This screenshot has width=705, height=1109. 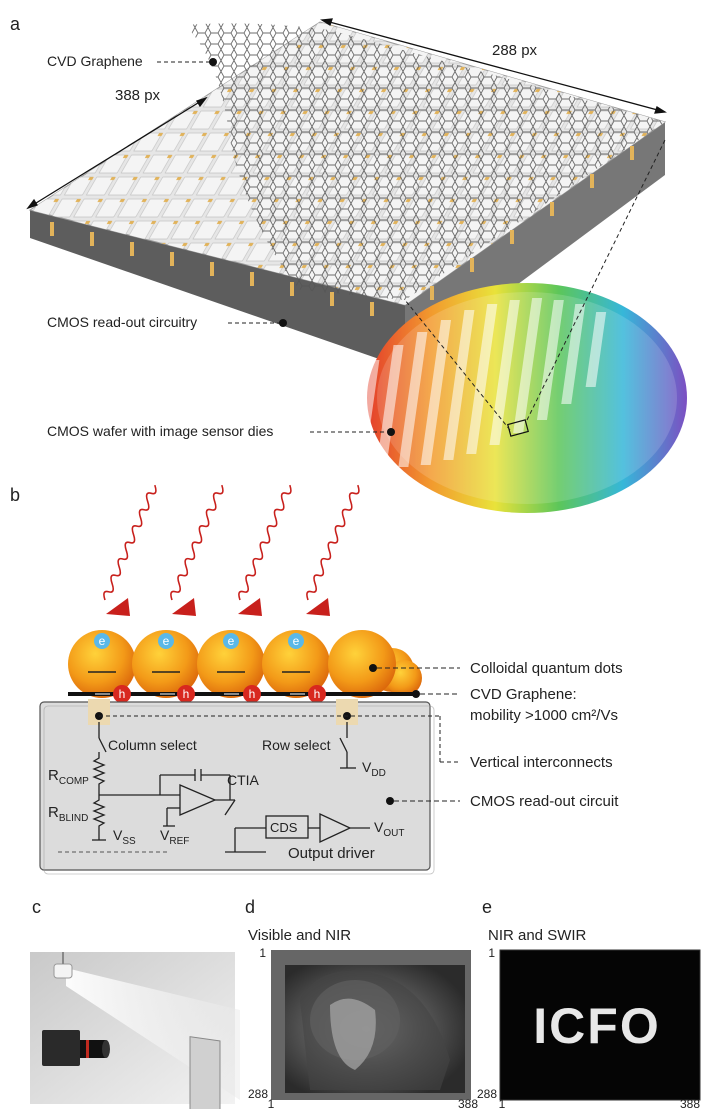 I want to click on cmos-label: CMOS read-out circuitry, so click(x=122, y=322).